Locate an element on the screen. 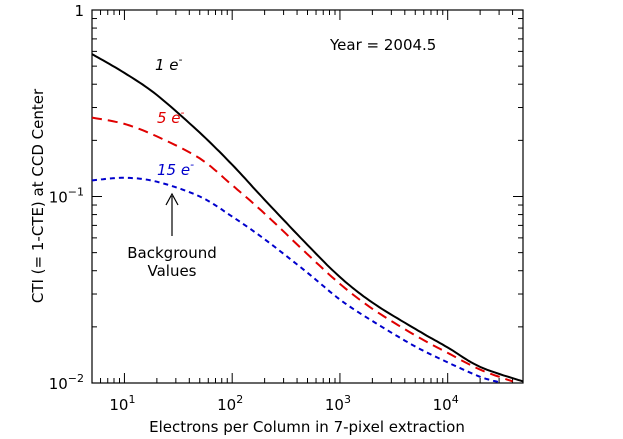 The width and height of the screenshot is (623, 439). year-annotation: Year = 2004.5 is located at coordinates (382, 45).